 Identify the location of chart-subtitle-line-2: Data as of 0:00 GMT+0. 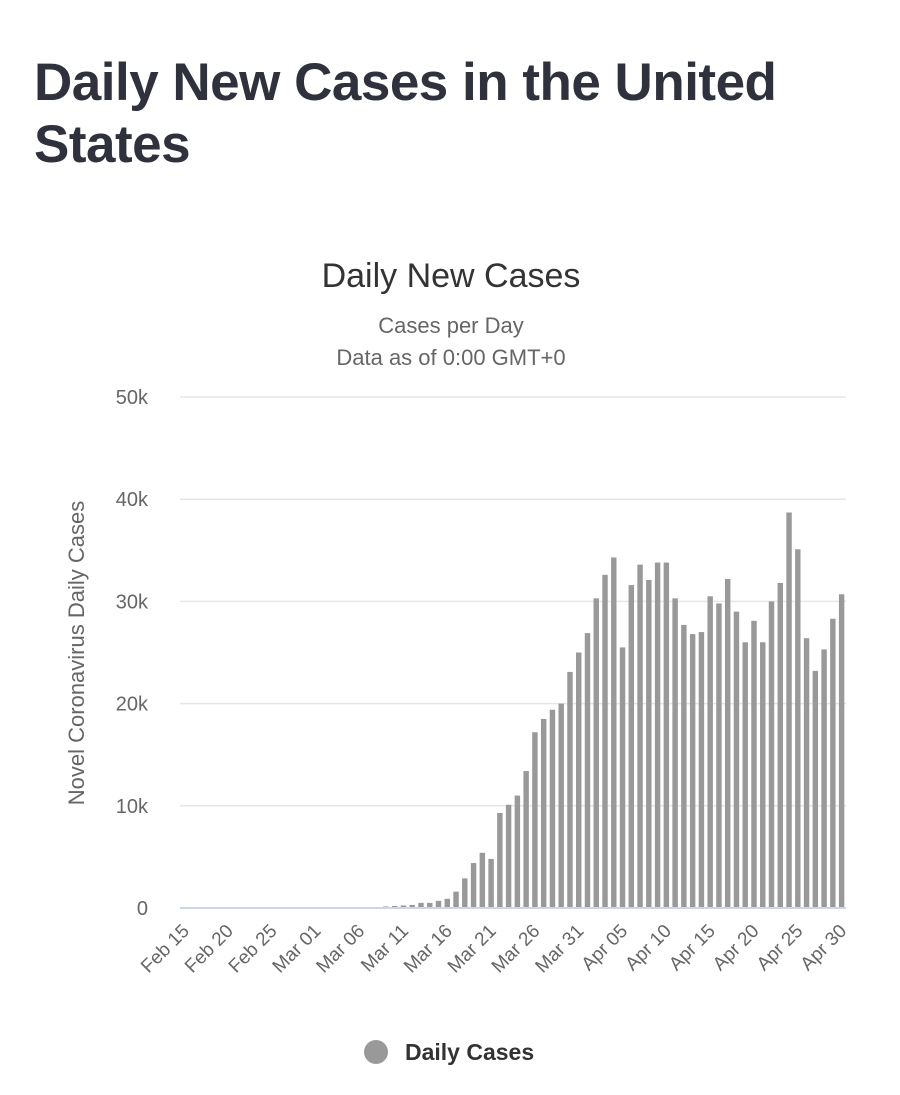
(450, 357).